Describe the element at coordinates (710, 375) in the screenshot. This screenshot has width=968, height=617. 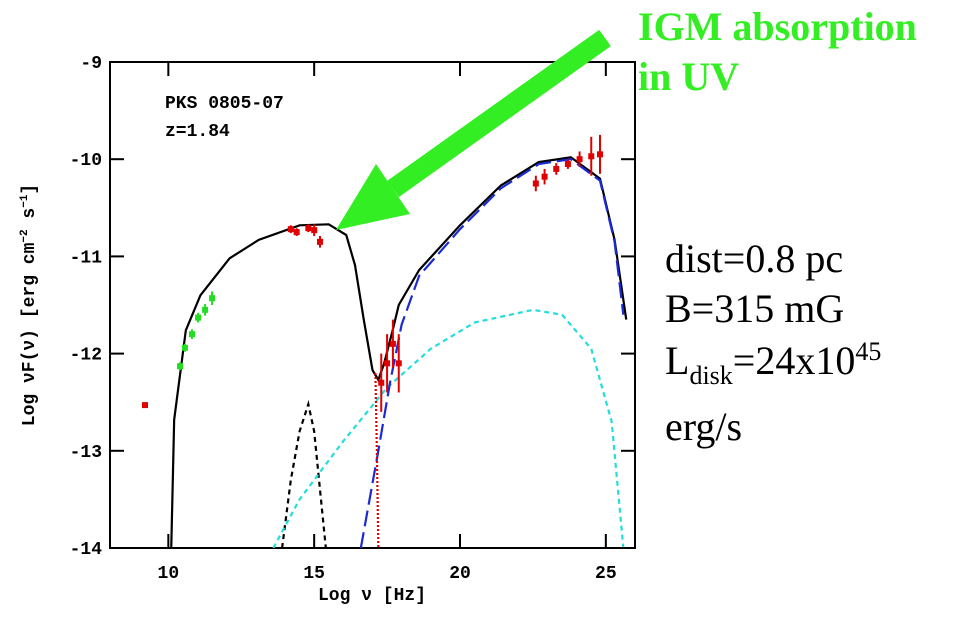
I see `param-l-sub: disk` at that location.